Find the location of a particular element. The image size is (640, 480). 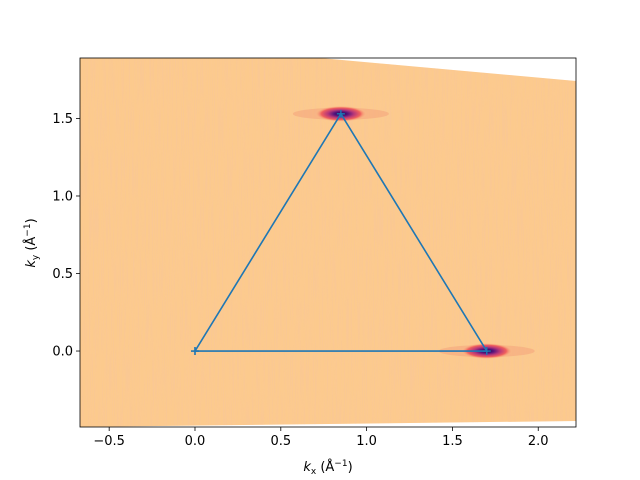

x-tick-label: 0.5 is located at coordinates (280, 441).